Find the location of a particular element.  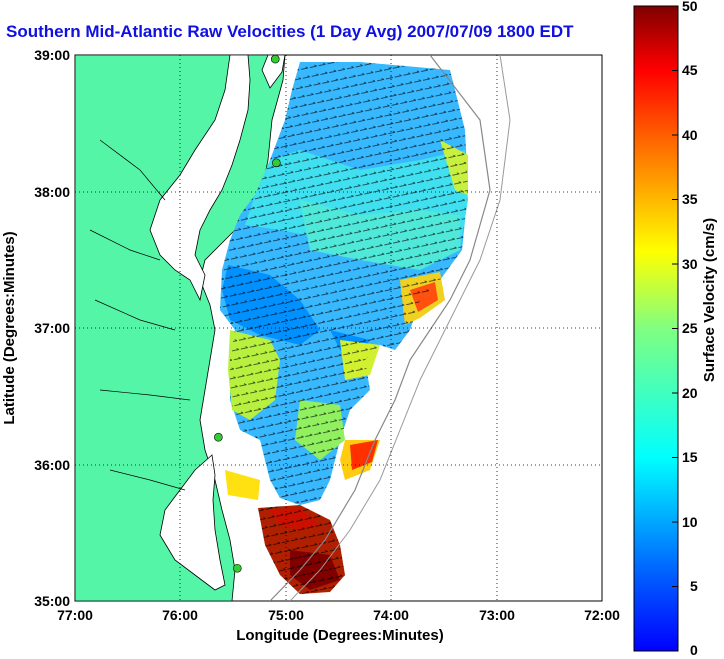

colorbar-tick-label: 0 is located at coordinates (694, 650).